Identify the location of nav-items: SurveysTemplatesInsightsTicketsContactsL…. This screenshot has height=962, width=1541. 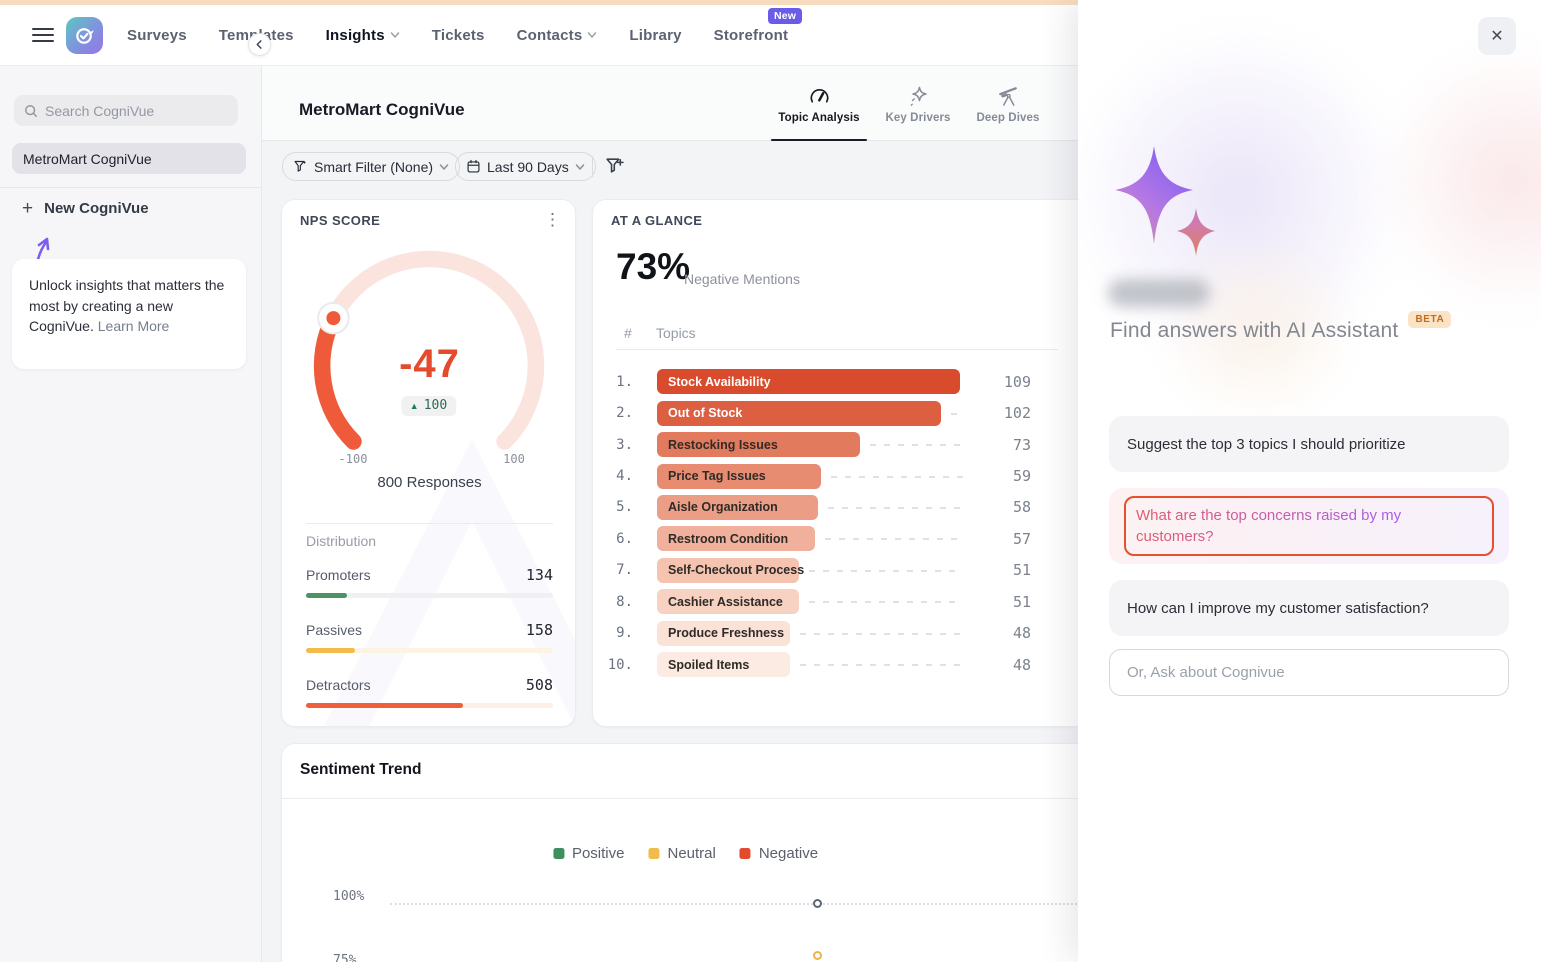
(465, 25).